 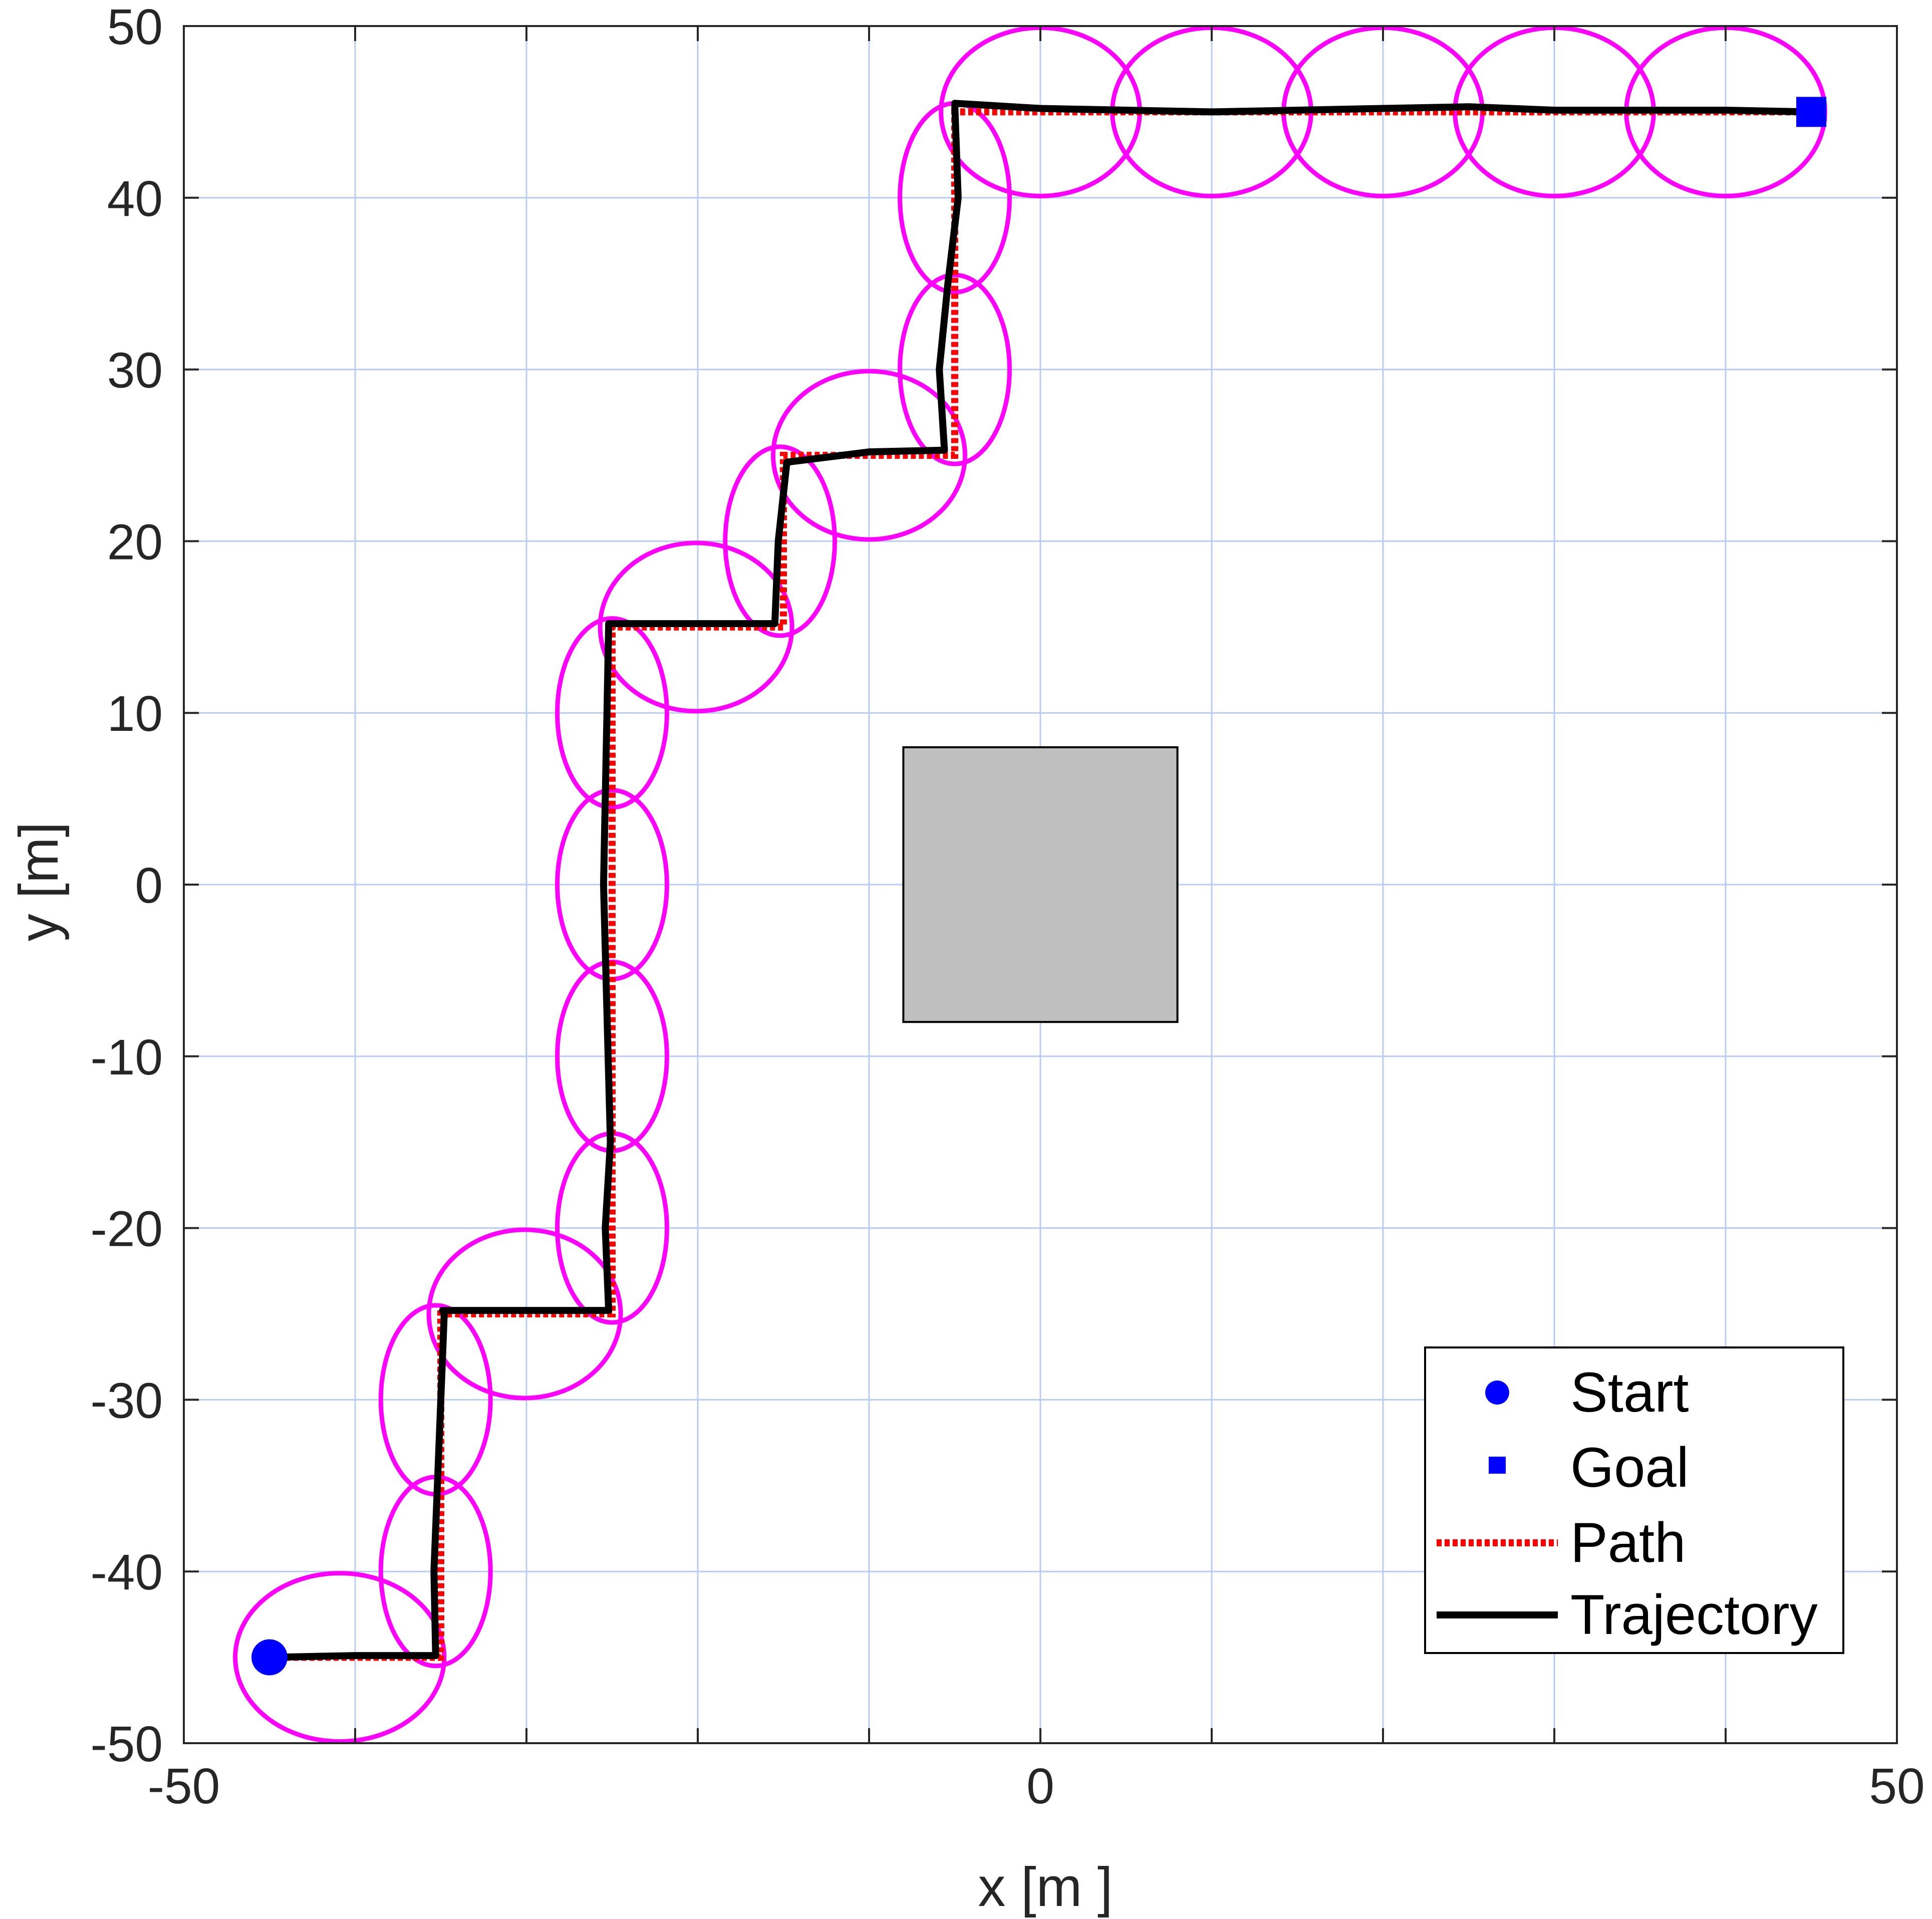 What do you see at coordinates (1497, 1466) in the screenshot?
I see `legend-goal-marker` at bounding box center [1497, 1466].